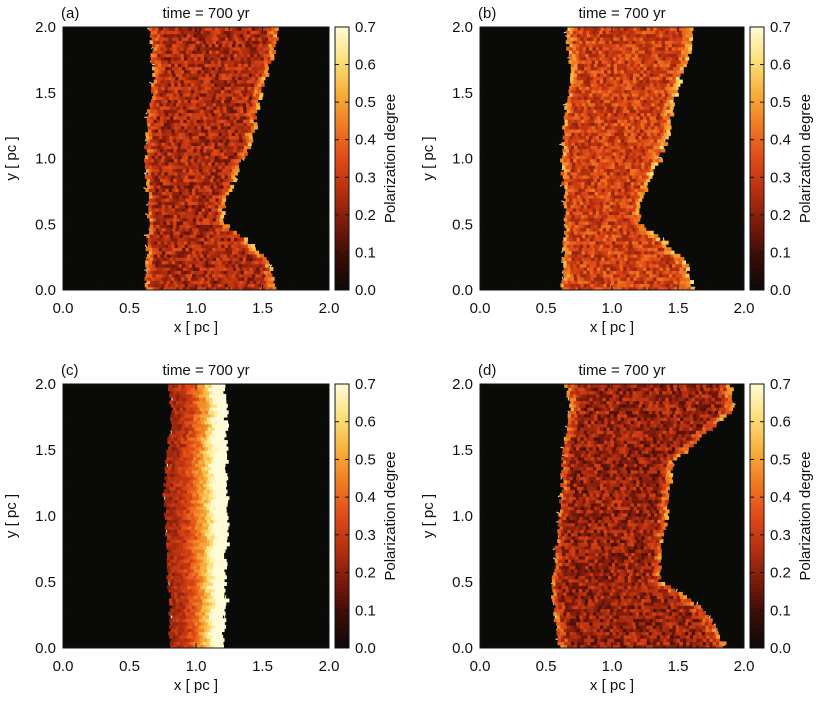 The image size is (830, 703). What do you see at coordinates (487, 370) in the screenshot?
I see `panel-label: (d)` at bounding box center [487, 370].